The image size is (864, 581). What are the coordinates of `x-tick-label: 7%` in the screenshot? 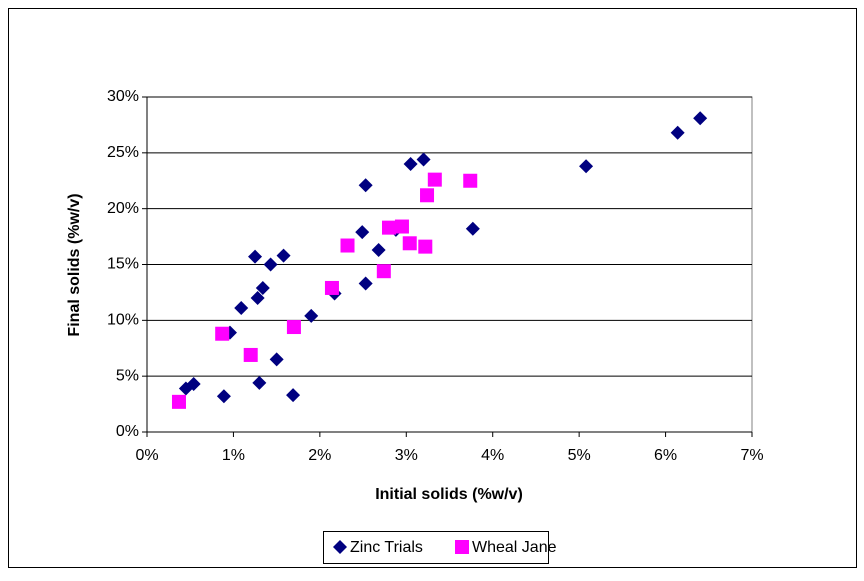 It's located at (751, 455).